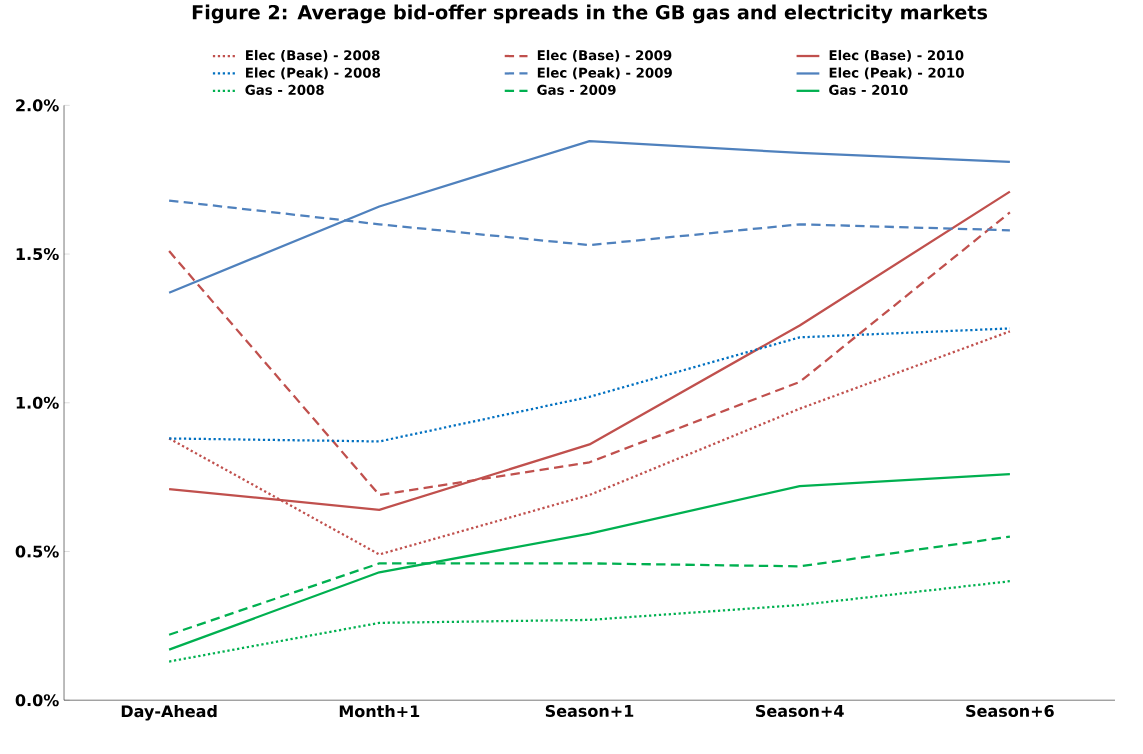 This screenshot has height=754, width=1143. I want to click on x-tick-label: Day-Ahead, so click(169, 713).